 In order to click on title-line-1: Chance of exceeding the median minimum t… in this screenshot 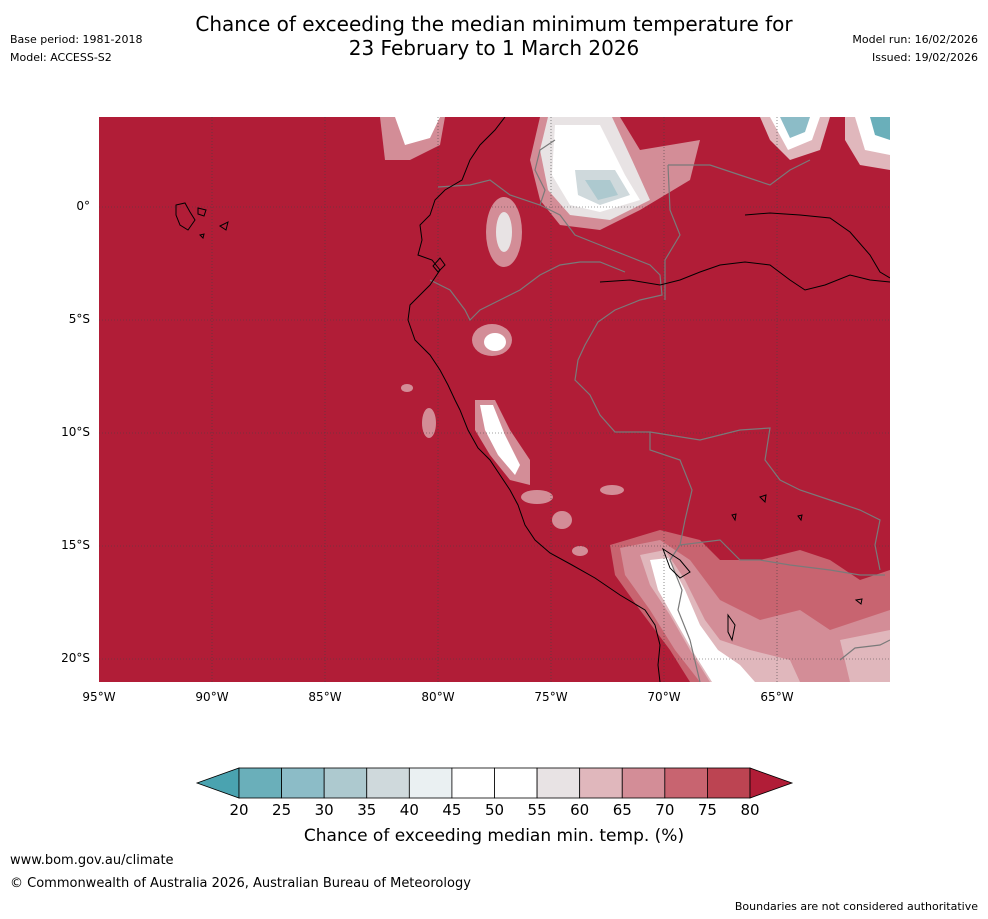, I will do `click(494, 24)`.